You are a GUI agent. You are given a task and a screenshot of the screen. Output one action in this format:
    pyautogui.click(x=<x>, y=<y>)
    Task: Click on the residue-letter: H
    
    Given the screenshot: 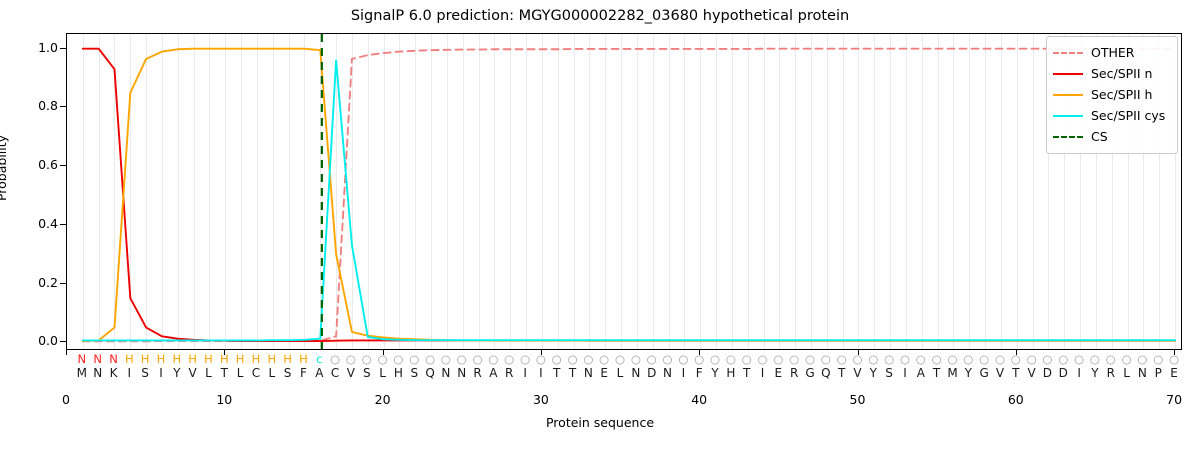 What is the action you would take?
    pyautogui.click(x=398, y=373)
    